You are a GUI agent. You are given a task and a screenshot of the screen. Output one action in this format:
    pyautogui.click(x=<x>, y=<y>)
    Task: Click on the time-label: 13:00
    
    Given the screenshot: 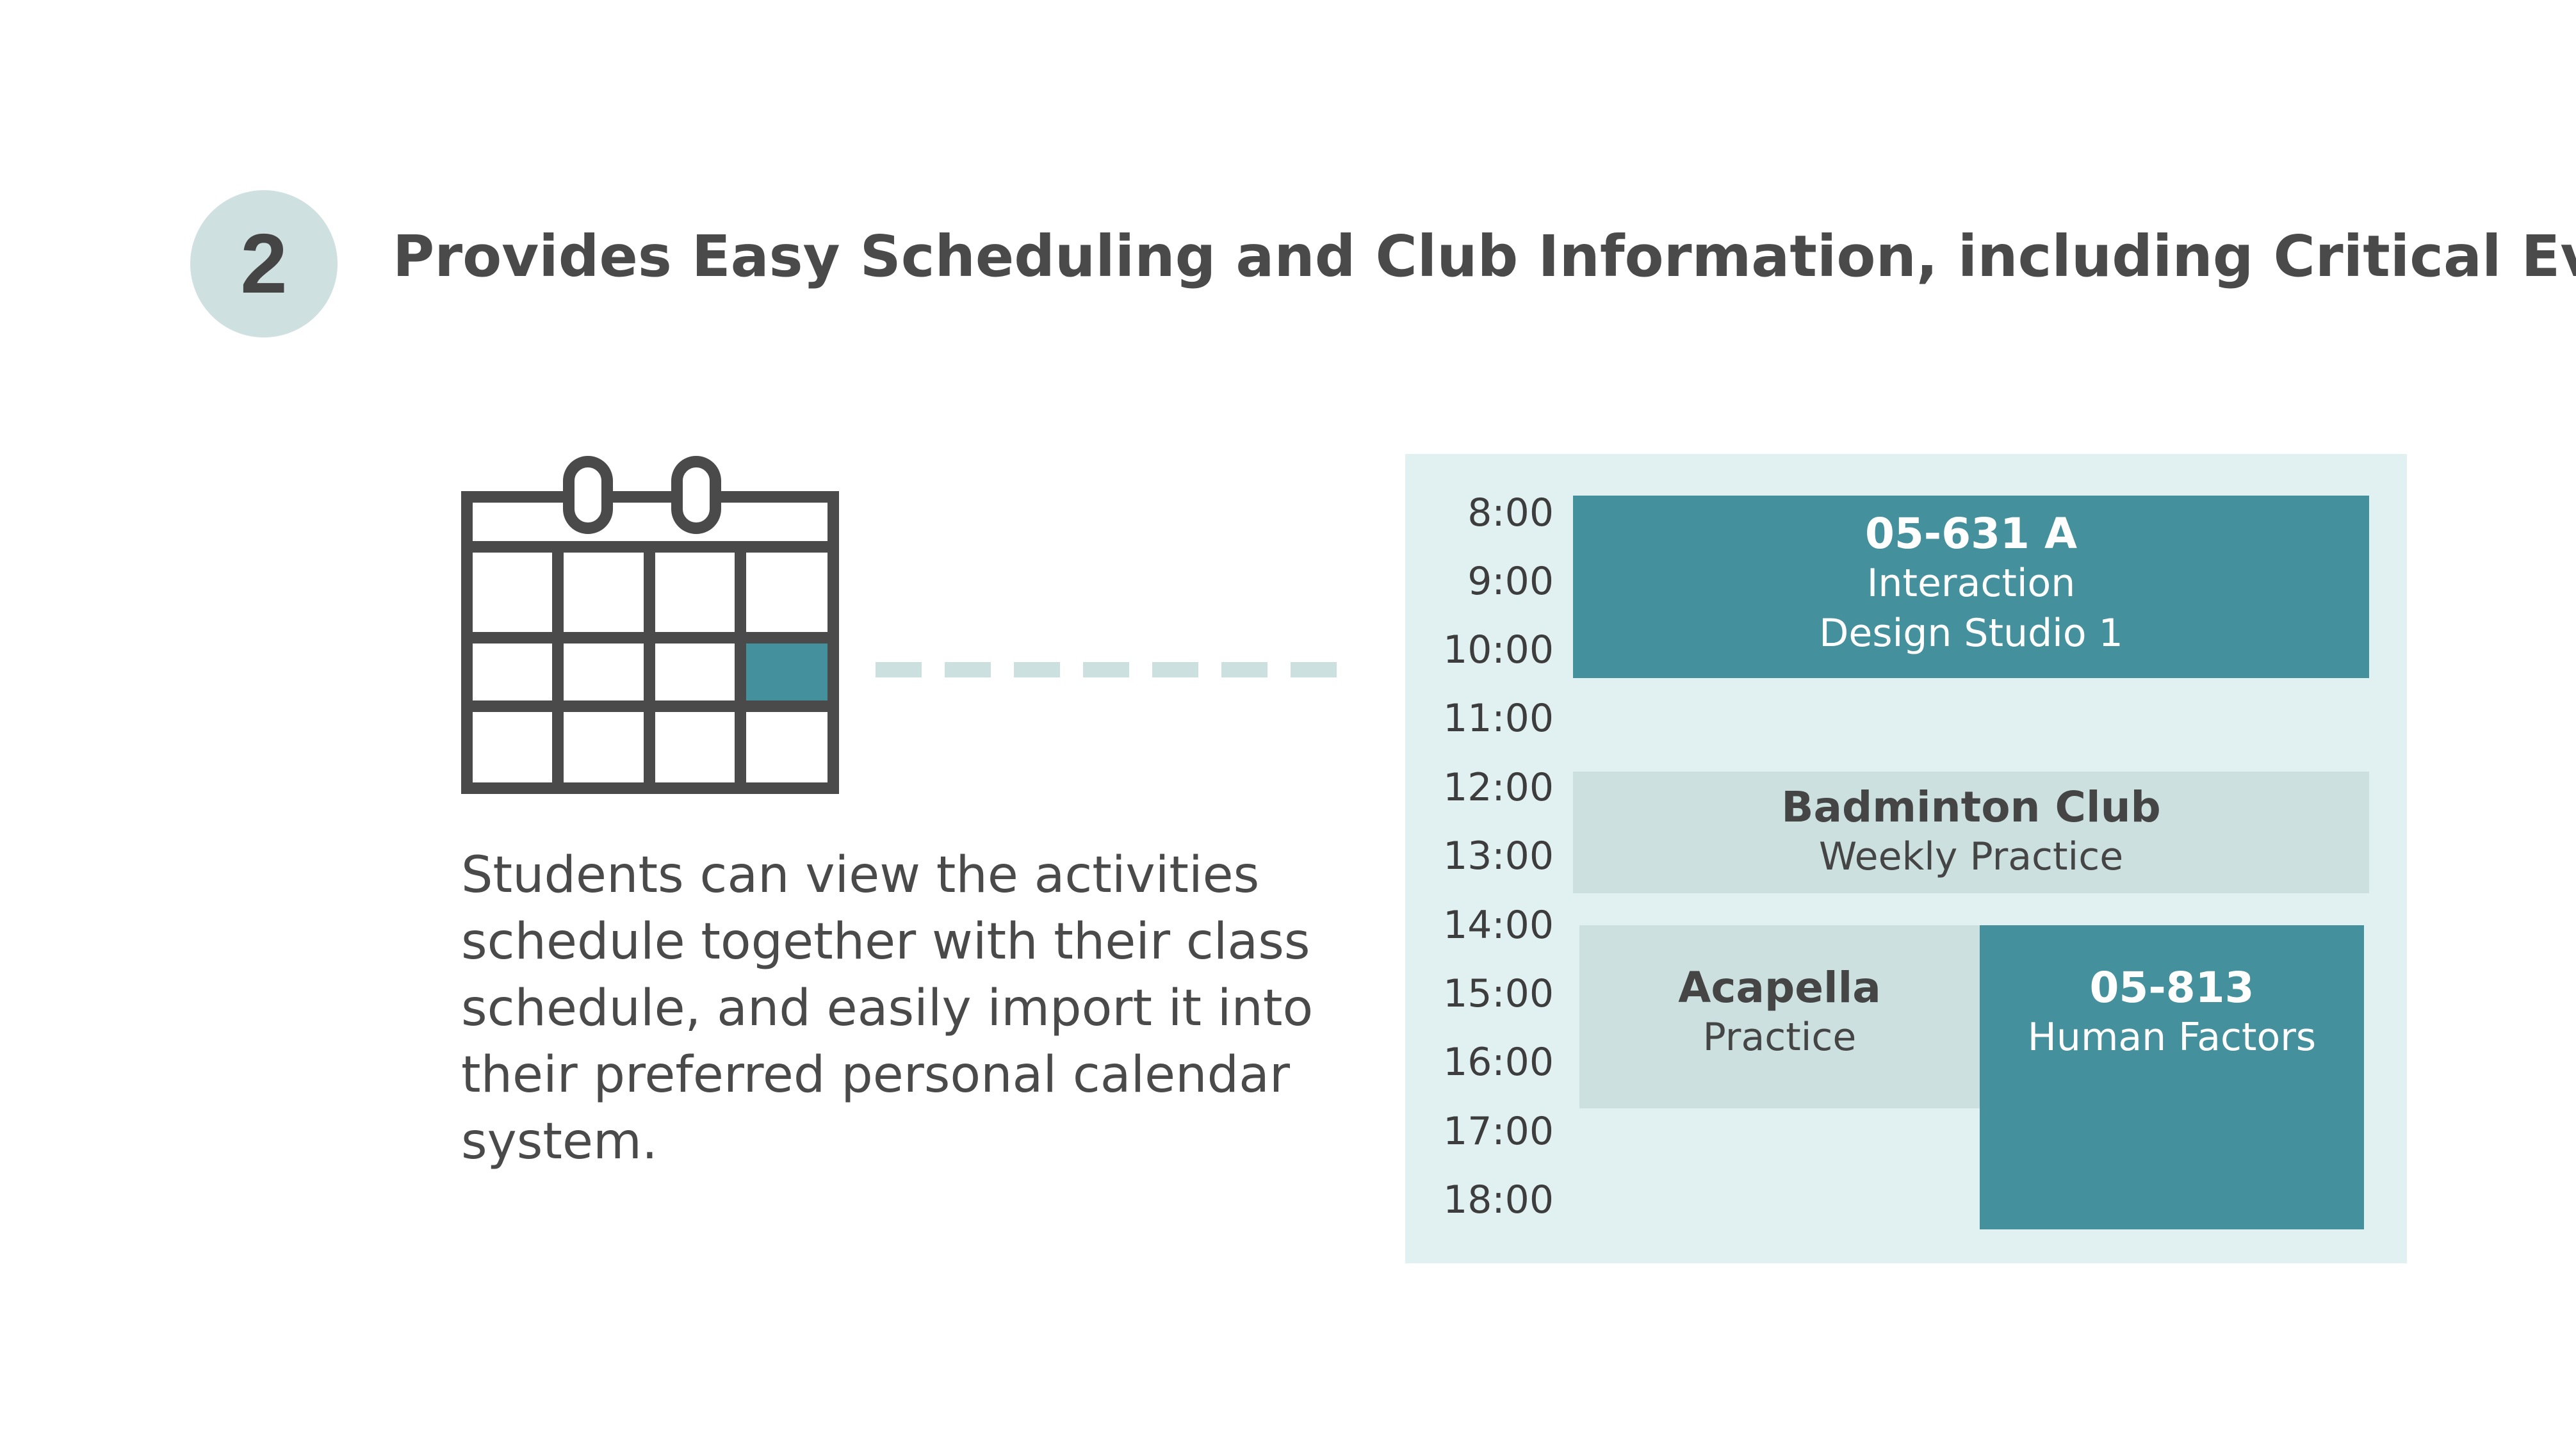 What is the action you would take?
    pyautogui.click(x=1498, y=856)
    